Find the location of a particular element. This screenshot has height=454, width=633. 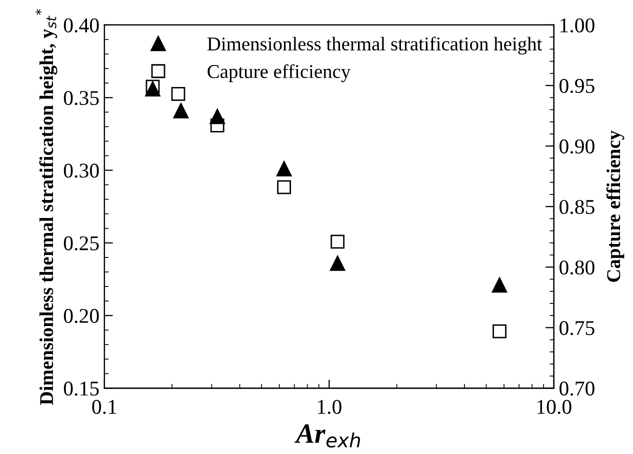

x-tick-label: 1.0 is located at coordinates (330, 407).